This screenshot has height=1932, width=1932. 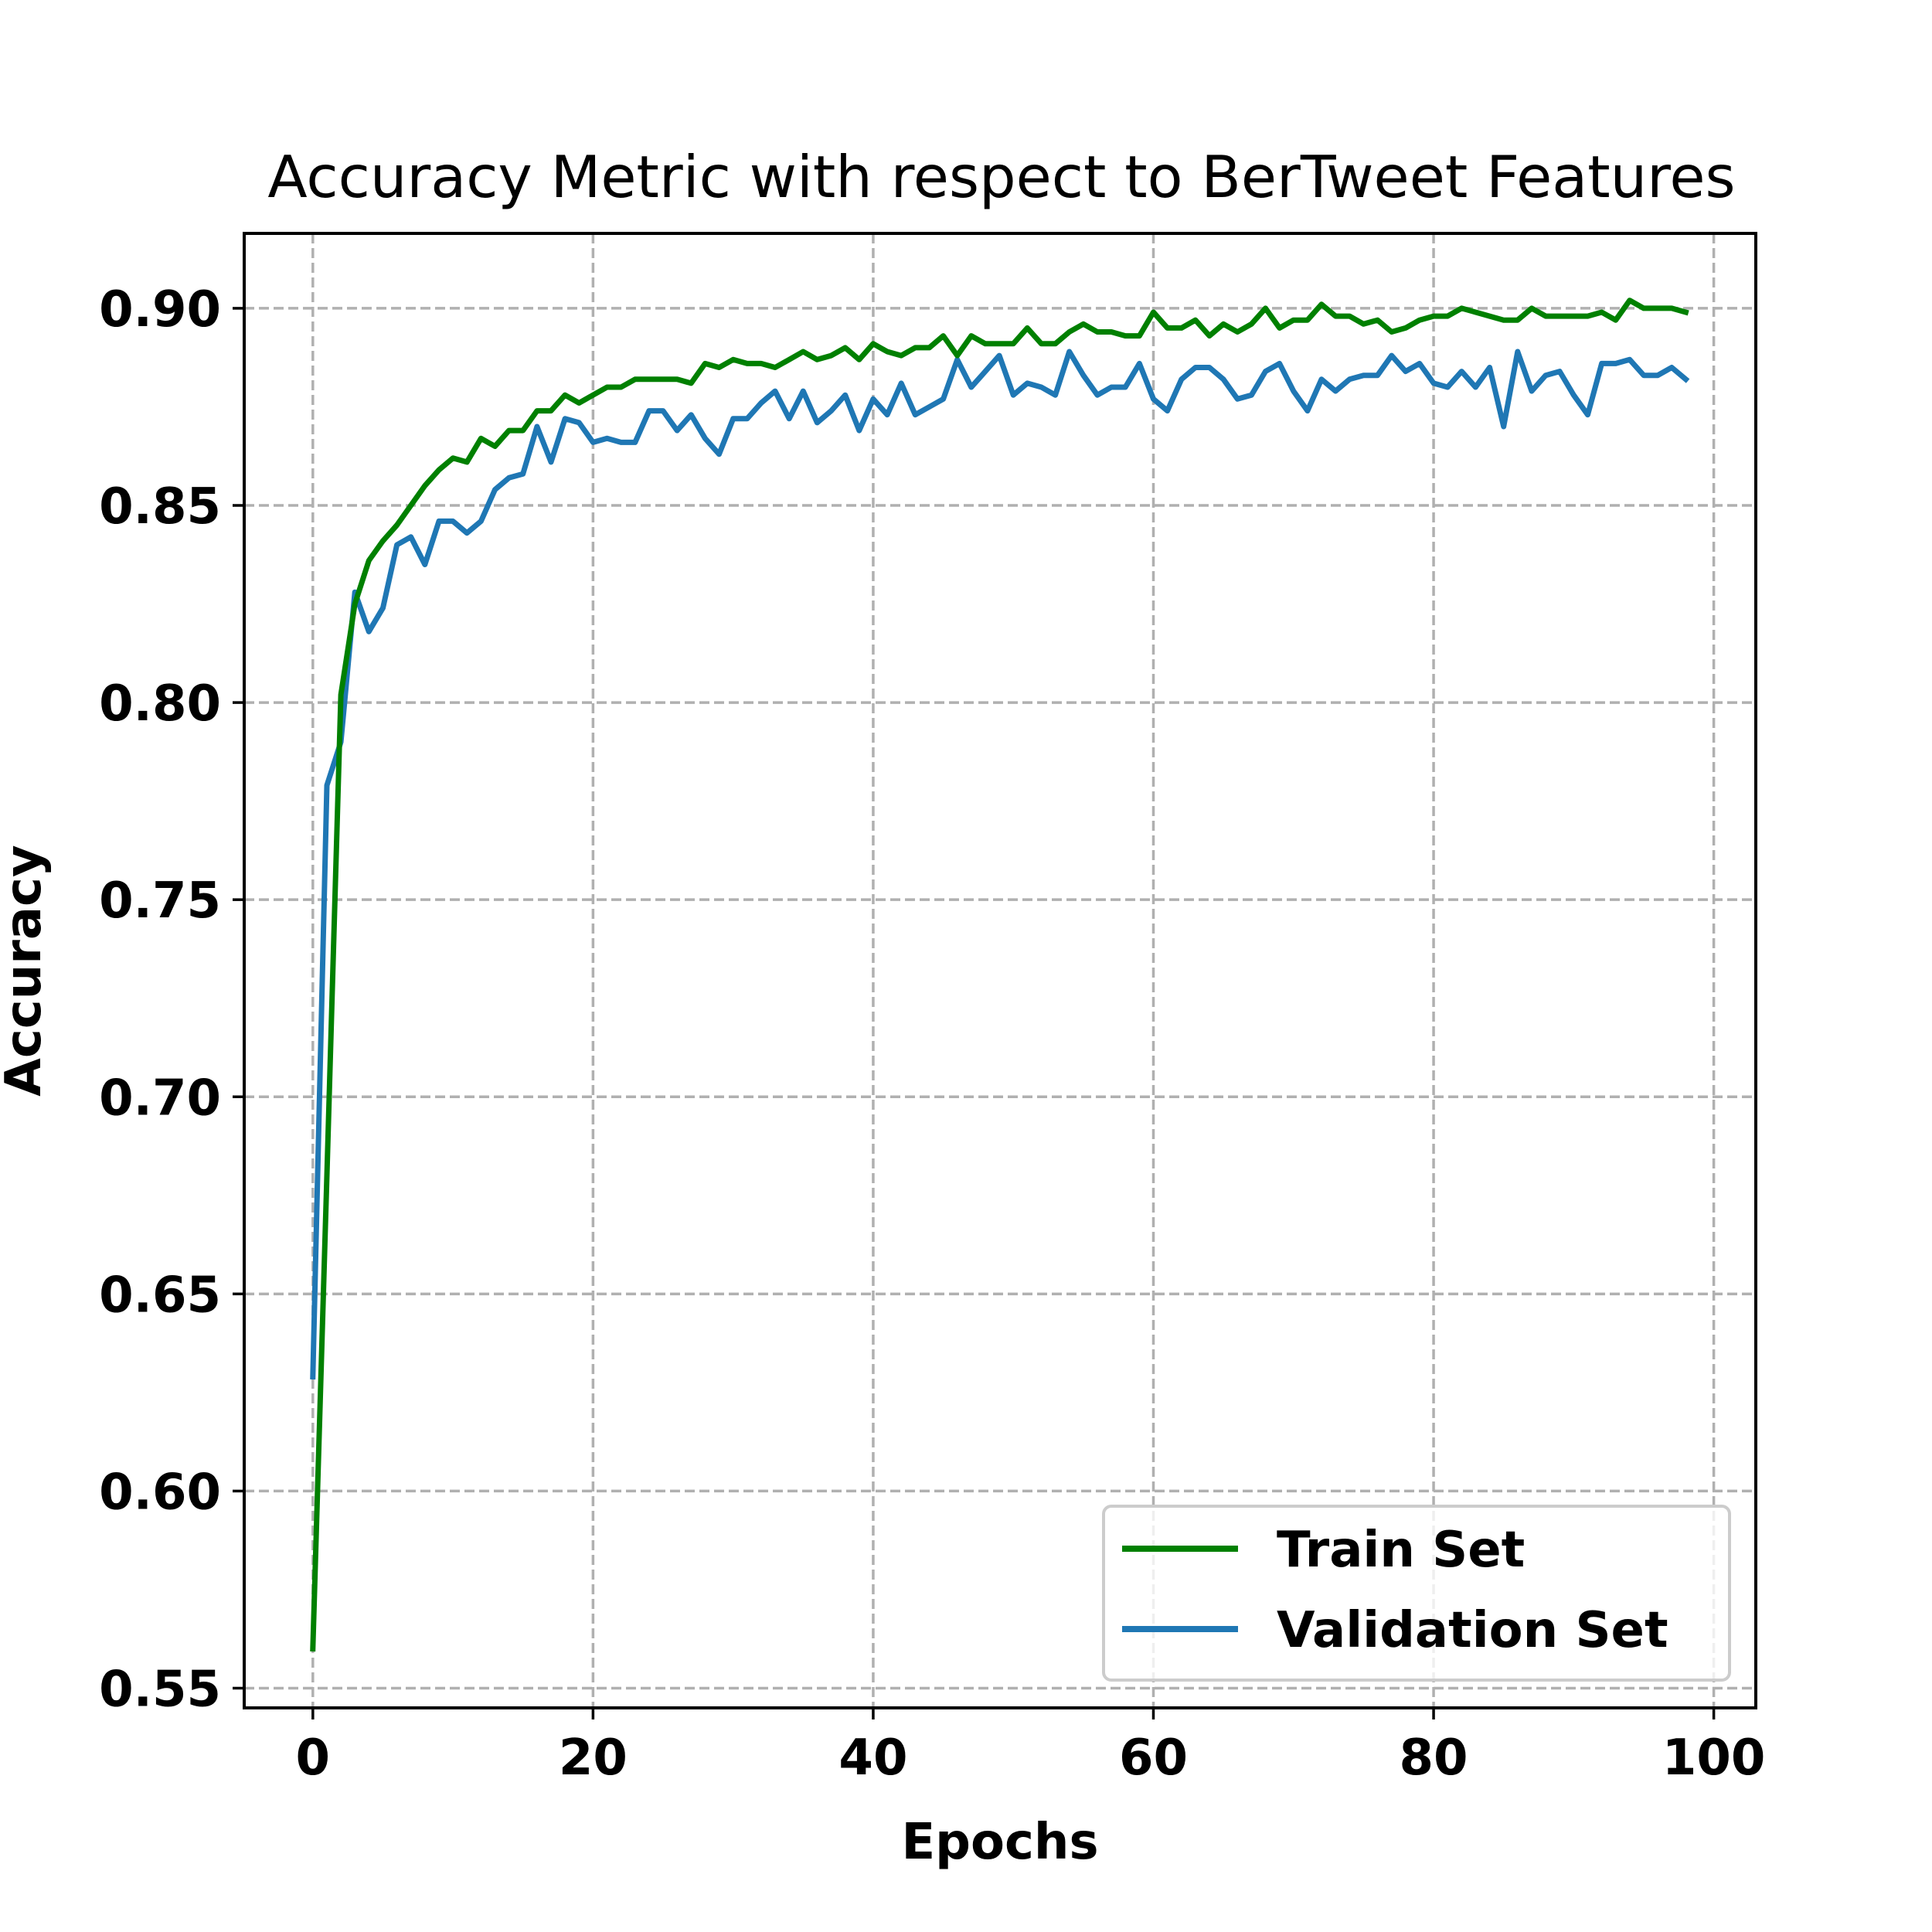 What do you see at coordinates (160, 1296) in the screenshot?
I see `y-tick-label: 0.65` at bounding box center [160, 1296].